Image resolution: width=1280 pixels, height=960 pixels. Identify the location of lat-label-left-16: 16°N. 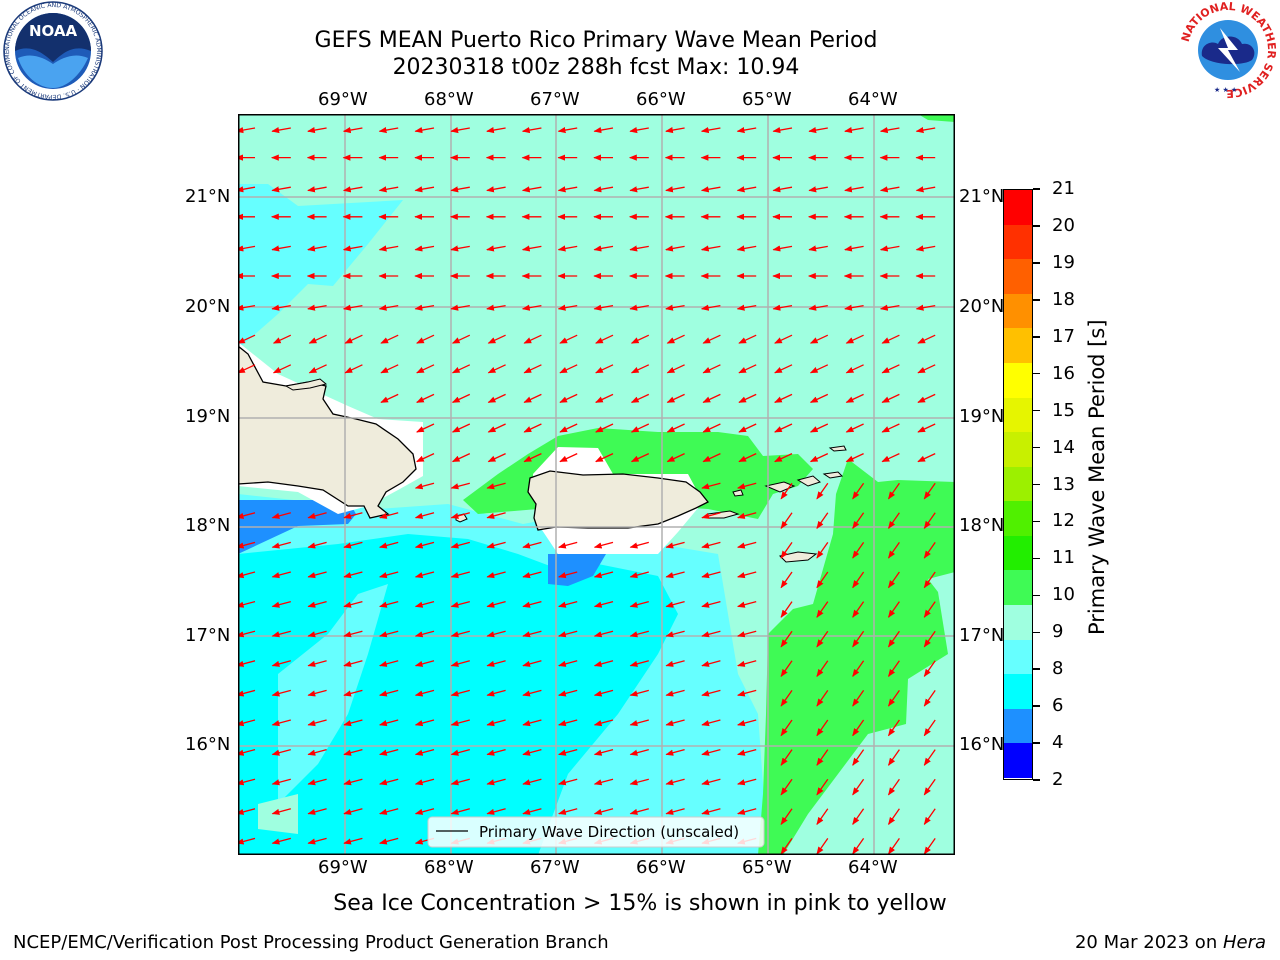
(208, 744).